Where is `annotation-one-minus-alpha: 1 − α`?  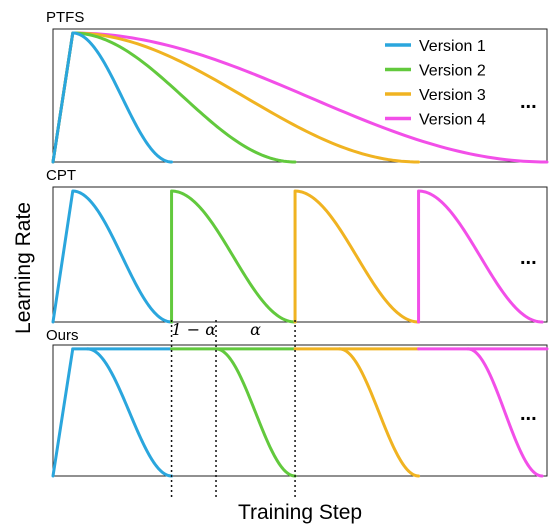
annotation-one-minus-alpha: 1 − α is located at coordinates (194, 329).